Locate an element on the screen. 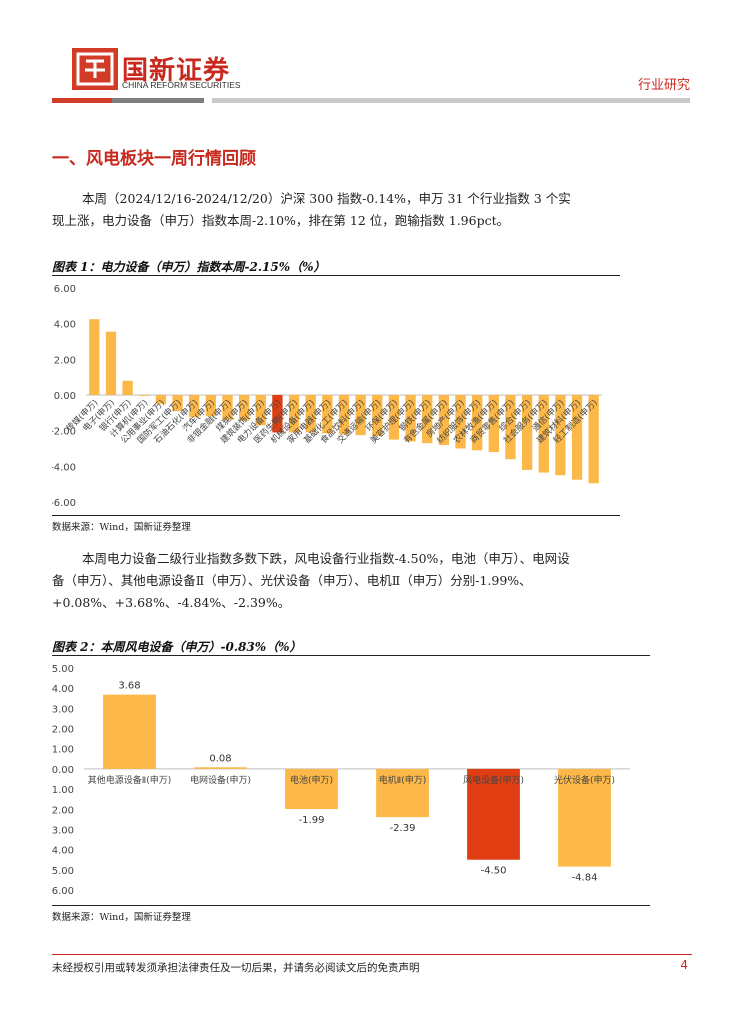 The image size is (742, 1024). y-tick-label: -1.00 is located at coordinates (63, 790).